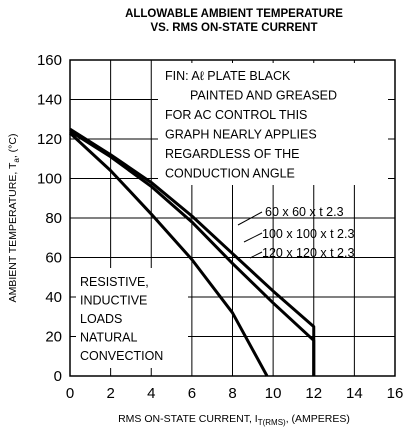  I want to click on legend-label: 100 x 100 x t 2.3, so click(308, 234).